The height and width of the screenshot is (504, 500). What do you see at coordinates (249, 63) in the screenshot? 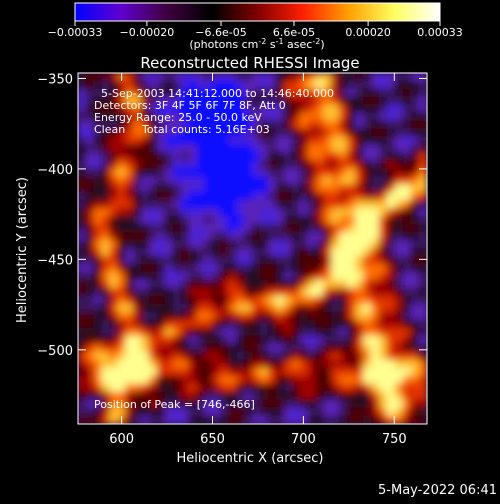
I see `chart-title: Reconstructed RHESSI Image` at bounding box center [249, 63].